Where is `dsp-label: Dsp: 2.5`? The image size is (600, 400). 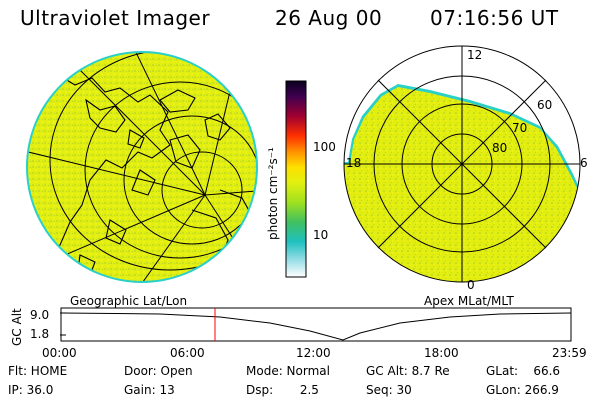
dsp-label: Dsp: 2.5 is located at coordinates (282, 390).